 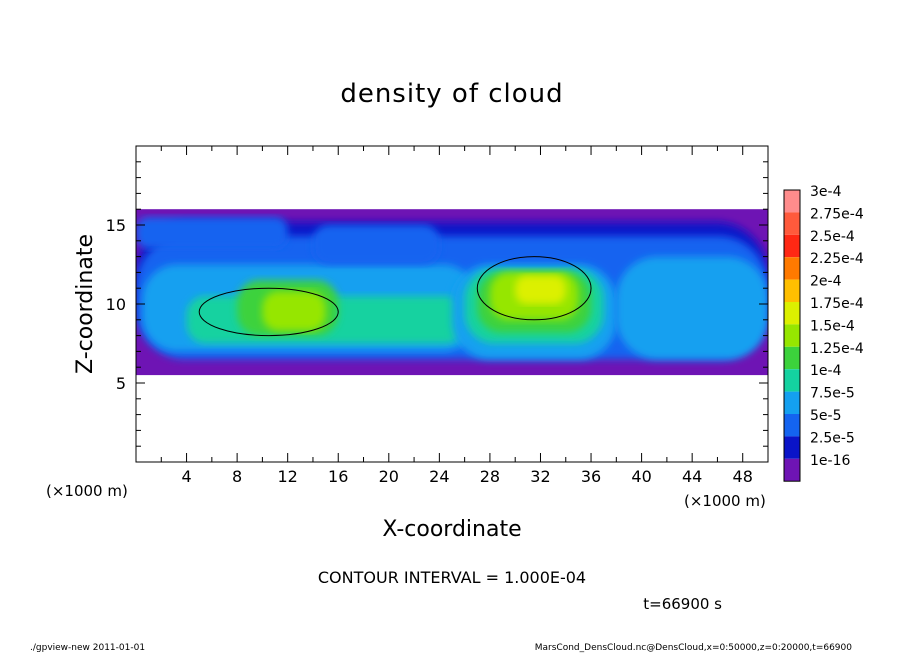 What do you see at coordinates (451, 94) in the screenshot?
I see `chart-title: density of cloud` at bounding box center [451, 94].